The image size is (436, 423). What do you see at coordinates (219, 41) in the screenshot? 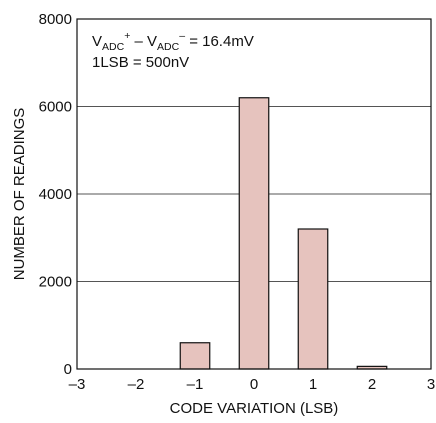
I see `anno-tail: = 16.4mV` at bounding box center [219, 41].